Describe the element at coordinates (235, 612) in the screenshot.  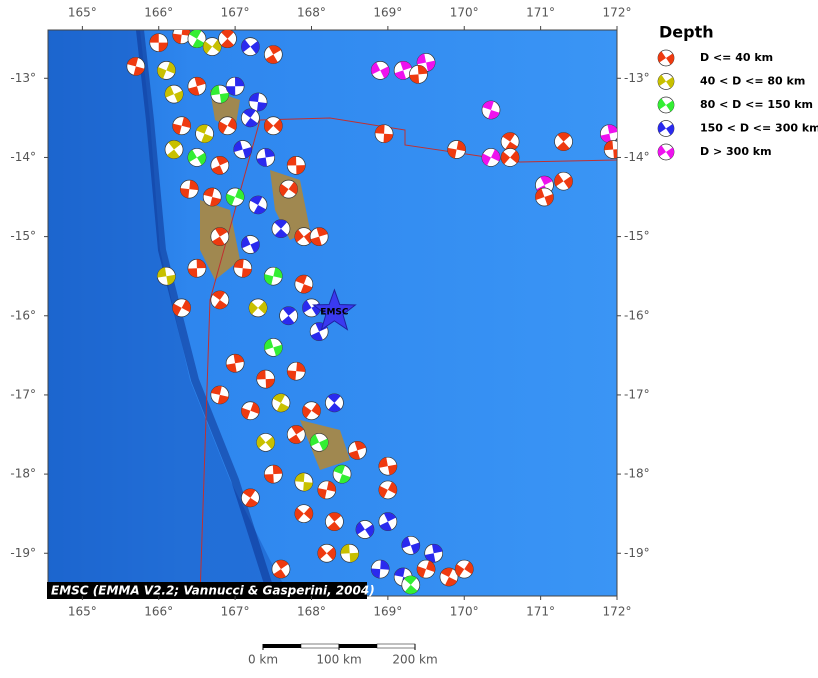
I see `x-tick-label: 167°` at that location.